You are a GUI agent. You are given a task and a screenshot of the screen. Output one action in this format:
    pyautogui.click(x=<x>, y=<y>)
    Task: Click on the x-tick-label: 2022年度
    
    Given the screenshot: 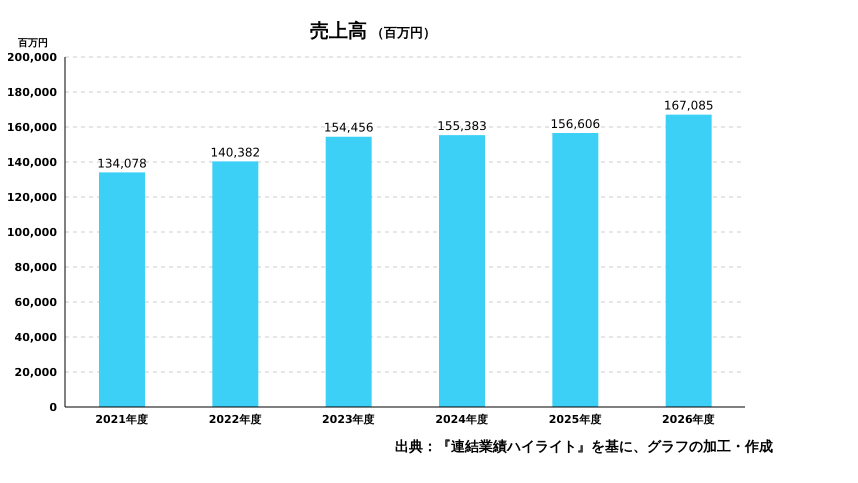 What is the action you would take?
    pyautogui.click(x=235, y=419)
    